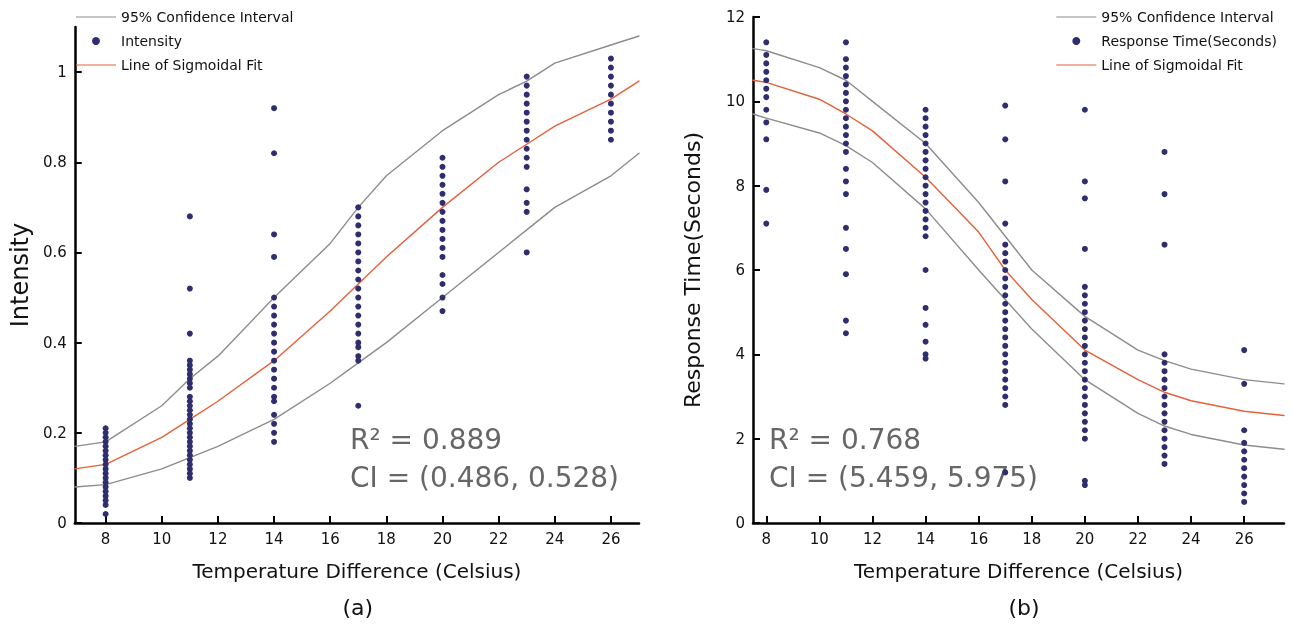  I want to click on y-tick-label: 10, so click(735, 101).